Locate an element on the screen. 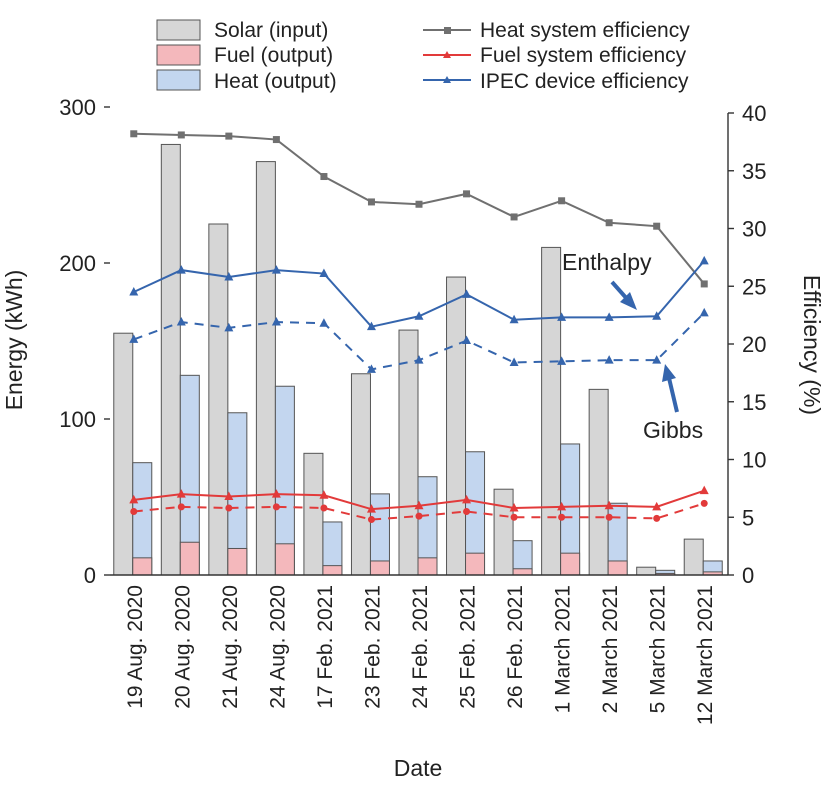 The image size is (832, 788). legend-marker-heat-efficiency is located at coordinates (447, 30).